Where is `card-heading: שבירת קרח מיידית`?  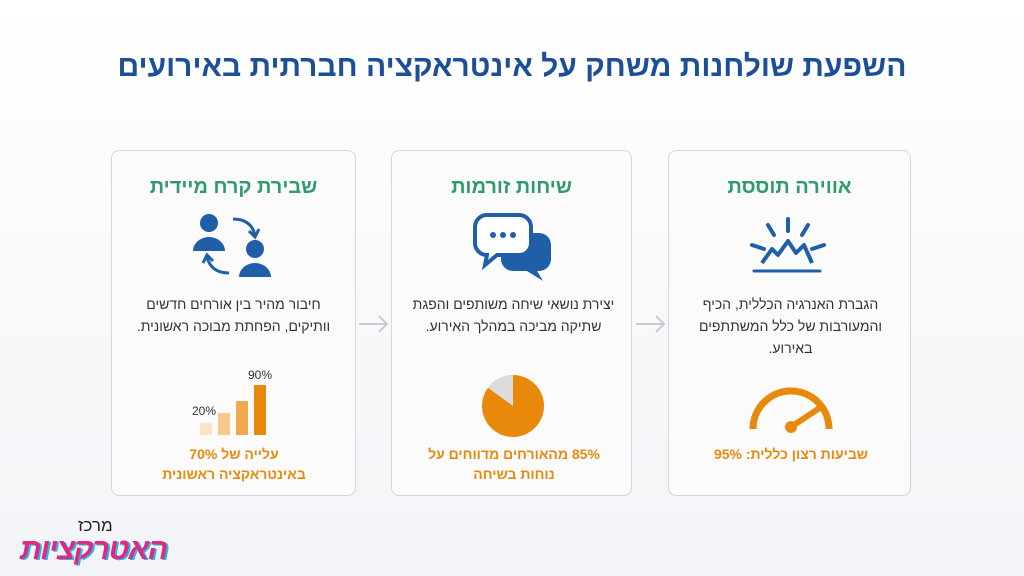 card-heading: שבירת קרח מיידית is located at coordinates (233, 187).